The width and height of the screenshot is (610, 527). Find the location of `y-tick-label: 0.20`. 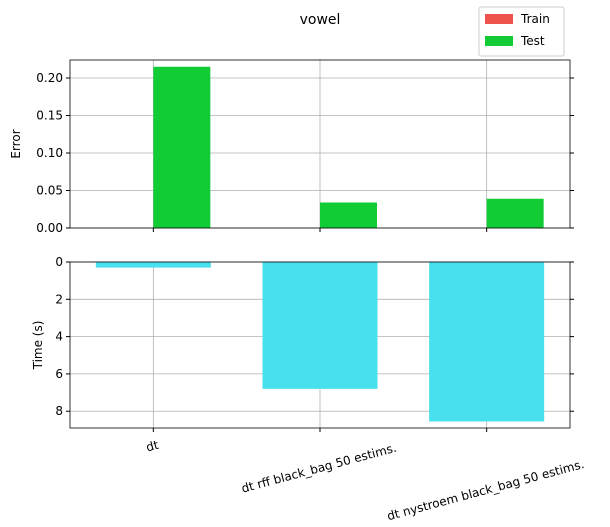

y-tick-label: 0.20 is located at coordinates (49, 78).